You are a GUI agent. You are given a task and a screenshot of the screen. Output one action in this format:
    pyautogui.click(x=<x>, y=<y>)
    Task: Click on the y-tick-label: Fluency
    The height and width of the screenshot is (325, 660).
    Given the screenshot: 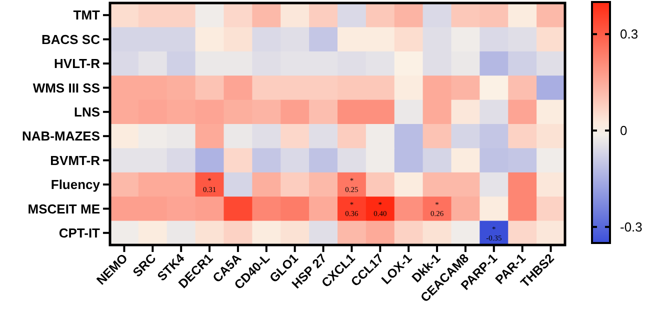 What is the action you would take?
    pyautogui.click(x=75, y=184)
    